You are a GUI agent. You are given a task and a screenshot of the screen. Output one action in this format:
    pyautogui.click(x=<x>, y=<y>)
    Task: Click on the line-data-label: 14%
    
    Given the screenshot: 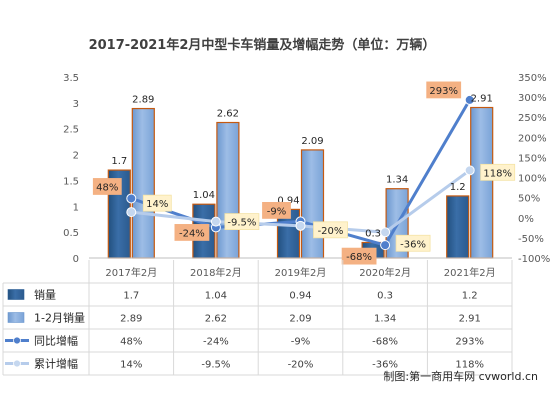 What is the action you would take?
    pyautogui.click(x=157, y=204)
    